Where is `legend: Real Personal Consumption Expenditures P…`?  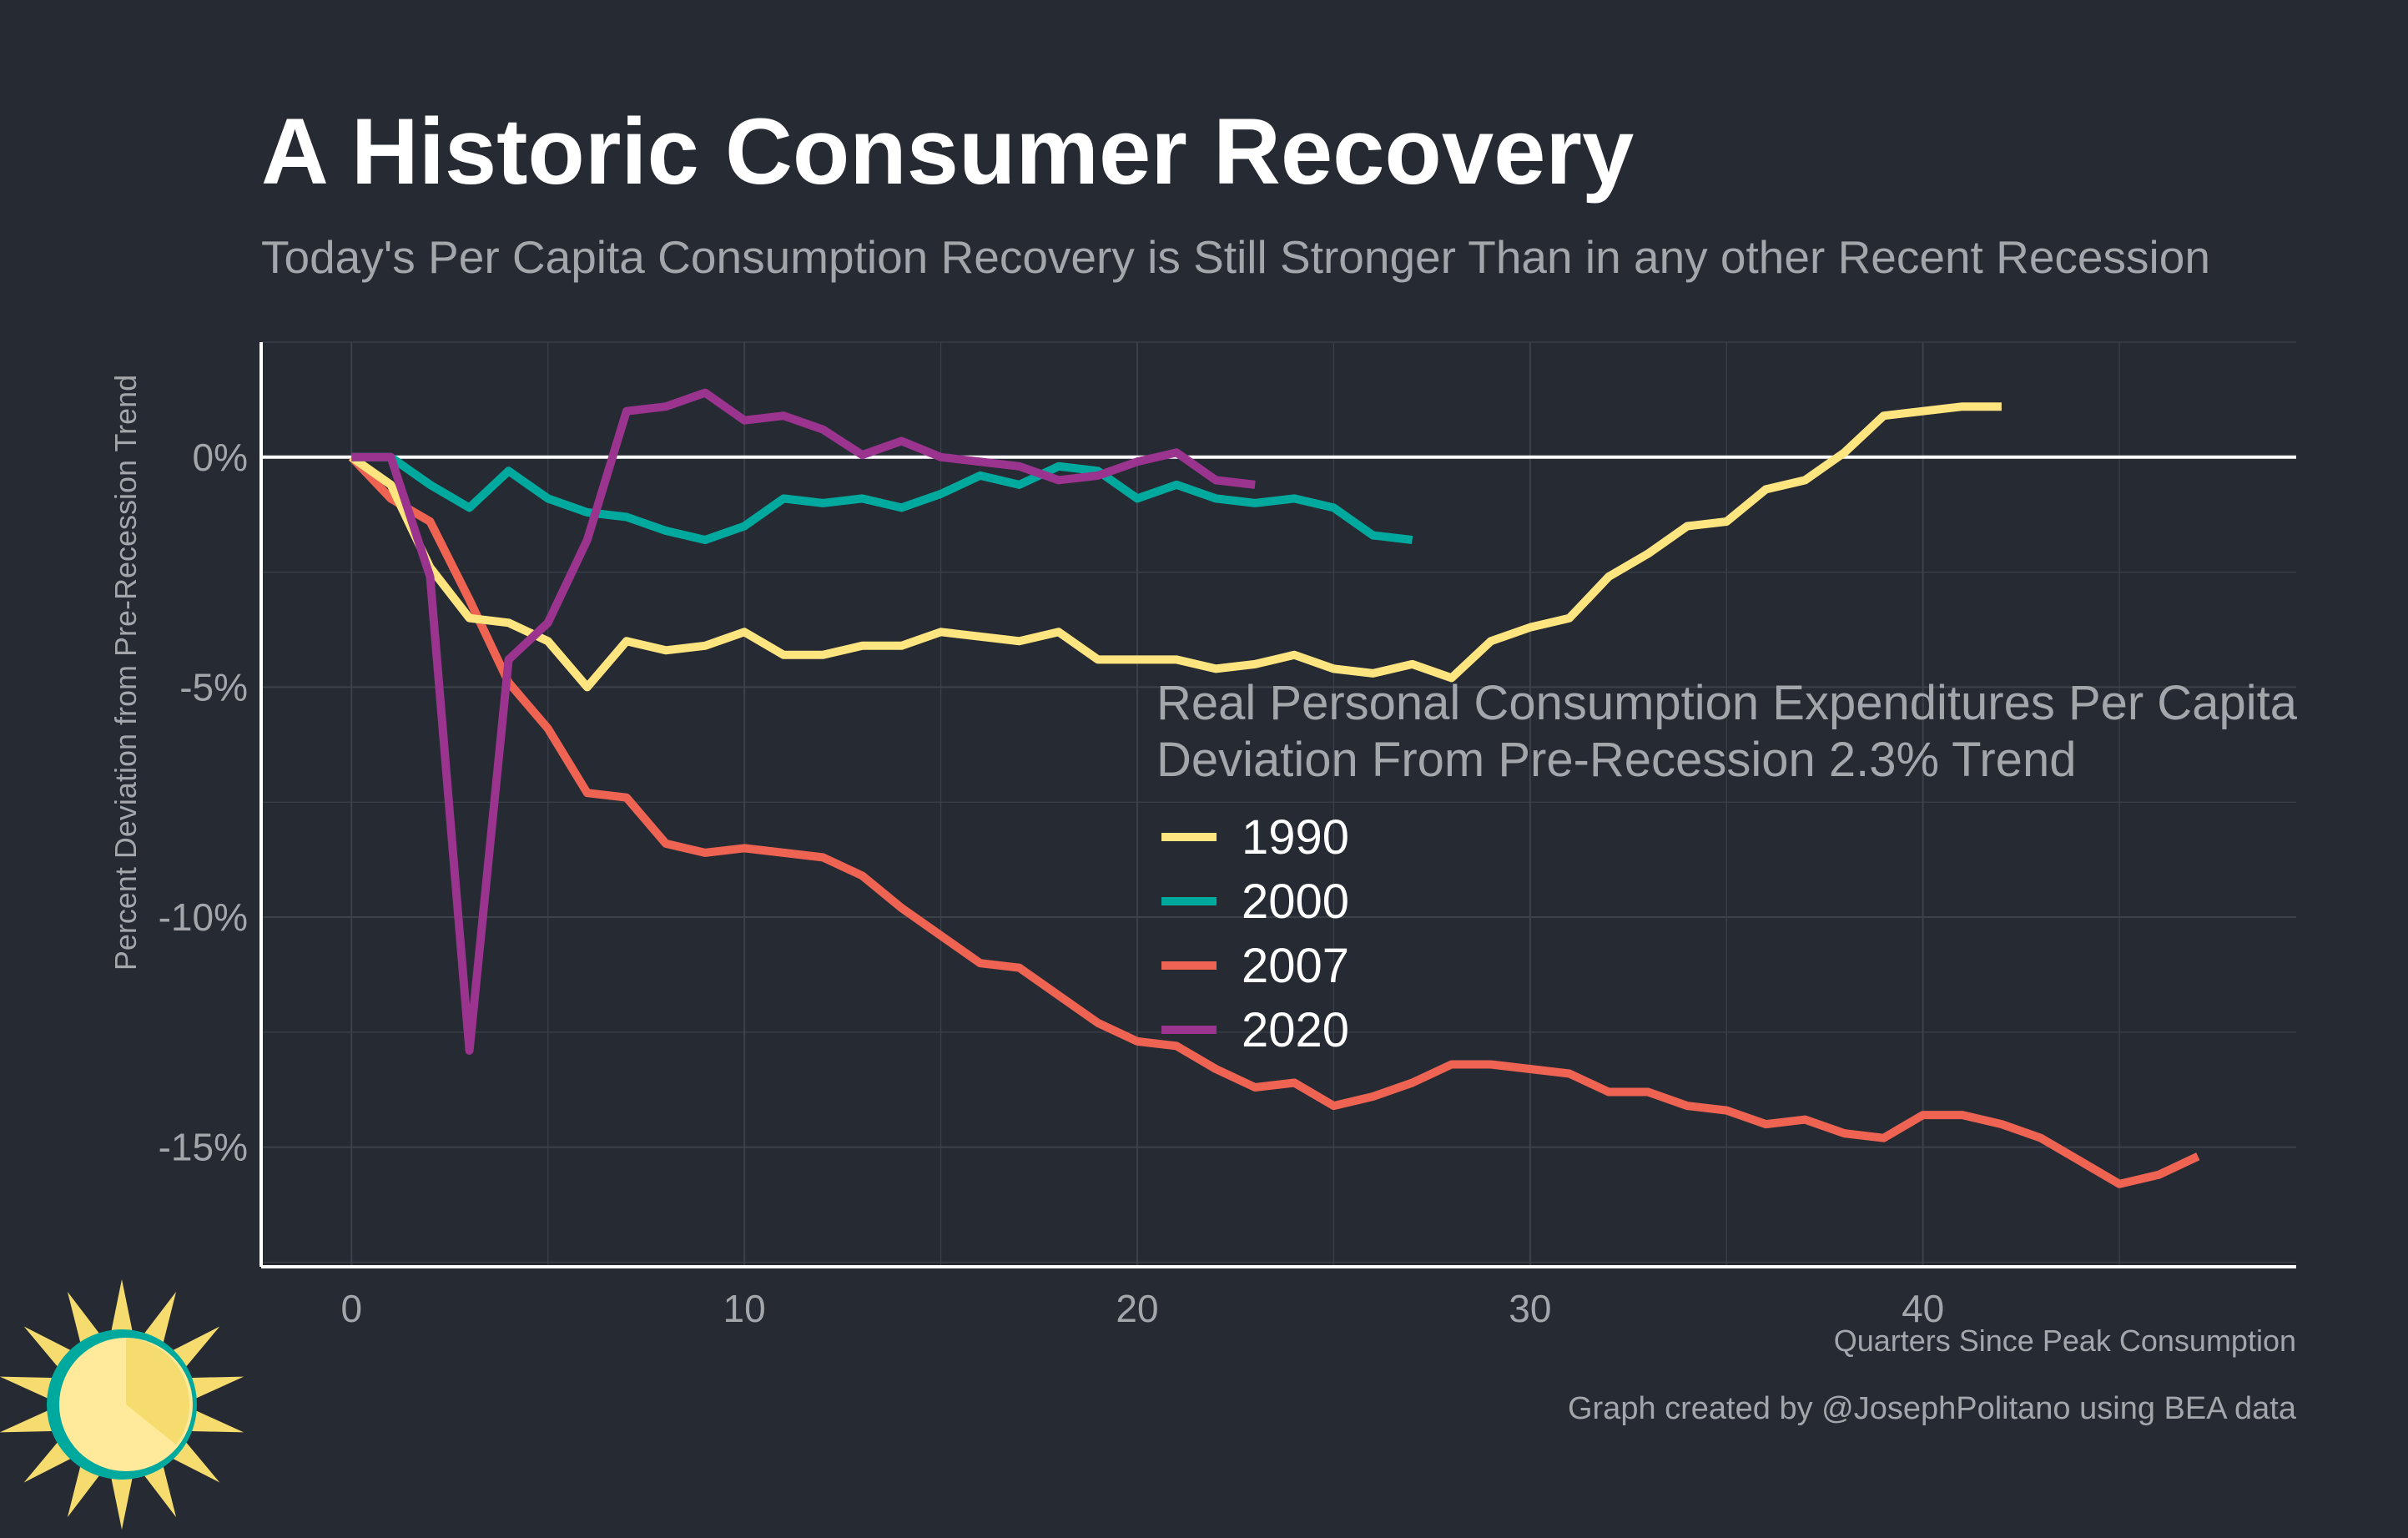
legend: Real Personal Consumption Expenditures P… is located at coordinates (1727, 866).